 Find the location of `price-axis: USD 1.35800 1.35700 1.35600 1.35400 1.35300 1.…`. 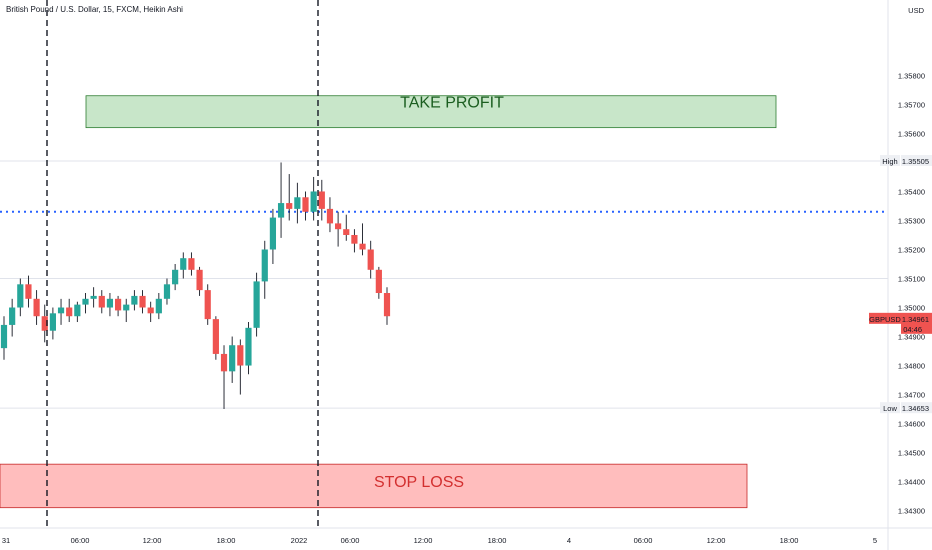

price-axis: USD 1.35800 1.35700 1.35600 1.35400 1.35300 1.… is located at coordinates (911, 261).